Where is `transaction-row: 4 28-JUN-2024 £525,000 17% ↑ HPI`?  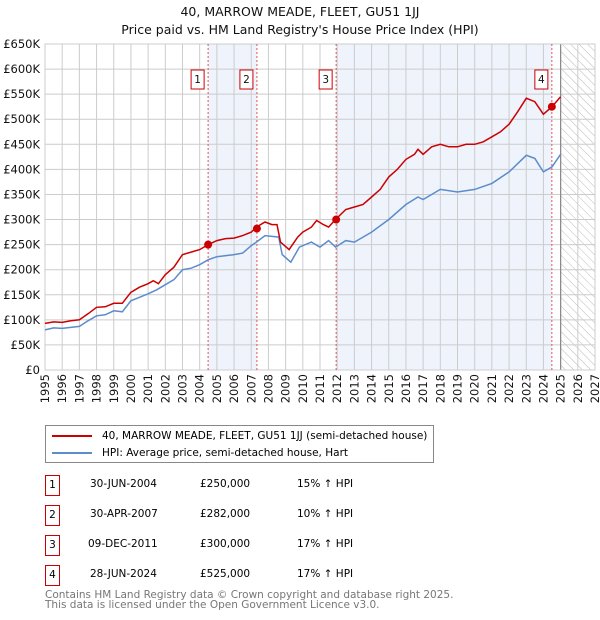
transaction-row: 4 28-JUN-2024 £525,000 17% ↑ HPI is located at coordinates (245, 575).